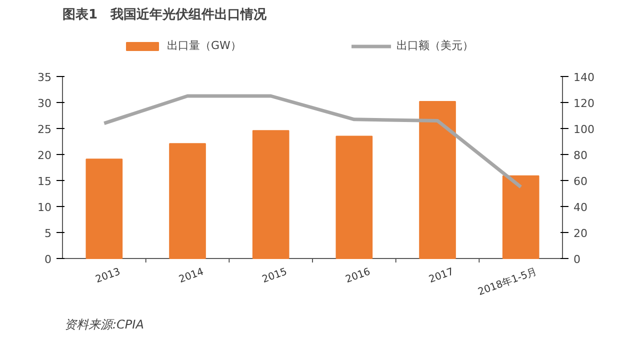  What do you see at coordinates (48, 259) in the screenshot?
I see `y-tick-label: 0` at bounding box center [48, 259].